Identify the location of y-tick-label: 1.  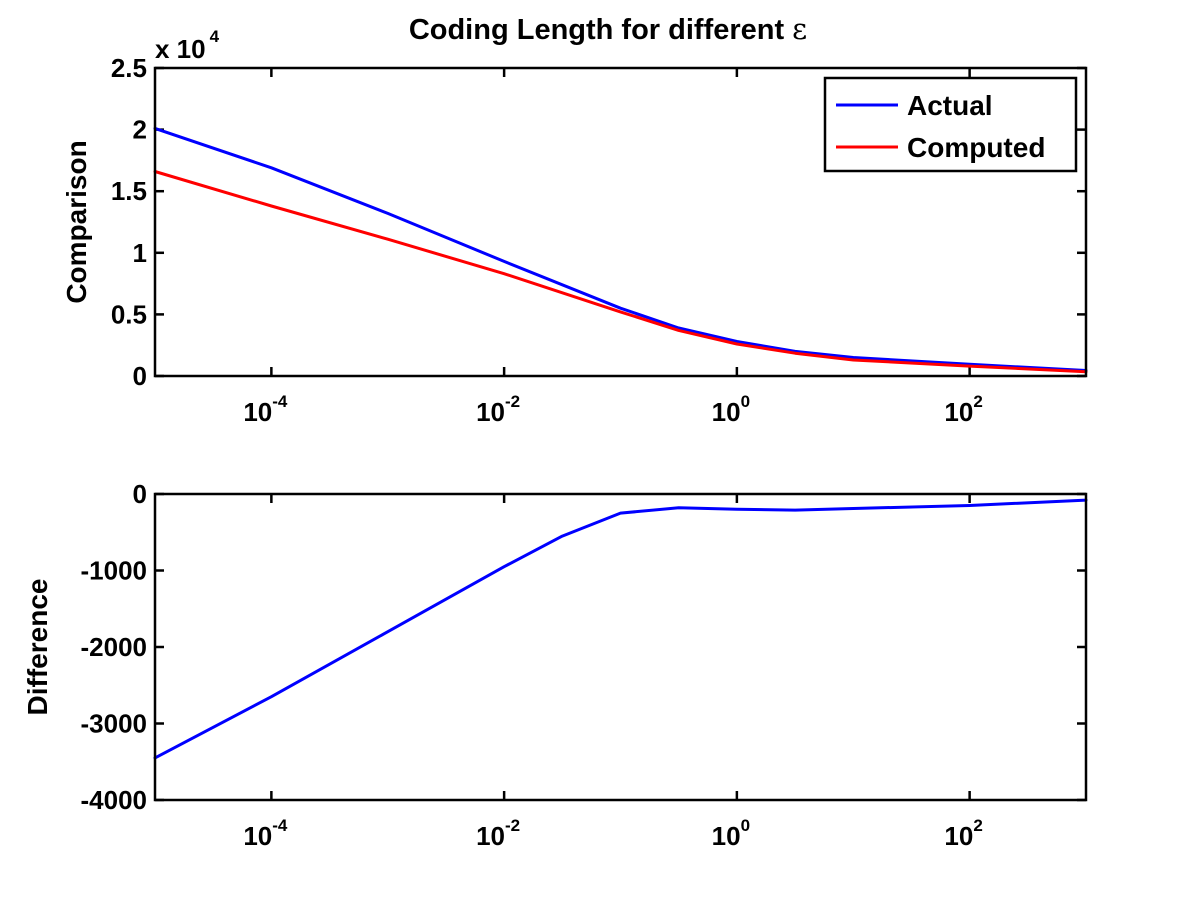
(140, 253).